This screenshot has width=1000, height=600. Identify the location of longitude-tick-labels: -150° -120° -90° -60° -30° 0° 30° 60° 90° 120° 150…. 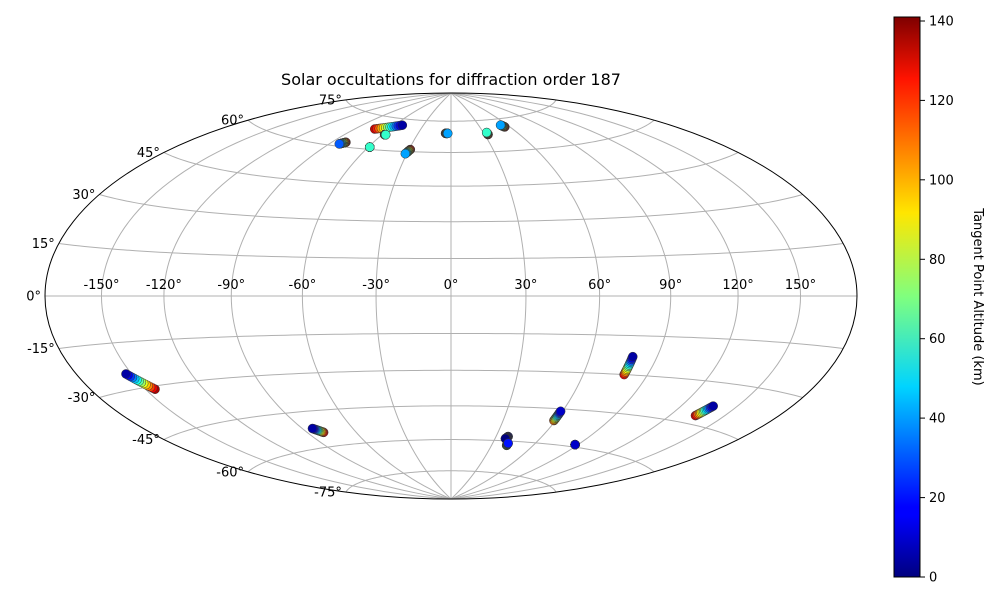
(449, 285).